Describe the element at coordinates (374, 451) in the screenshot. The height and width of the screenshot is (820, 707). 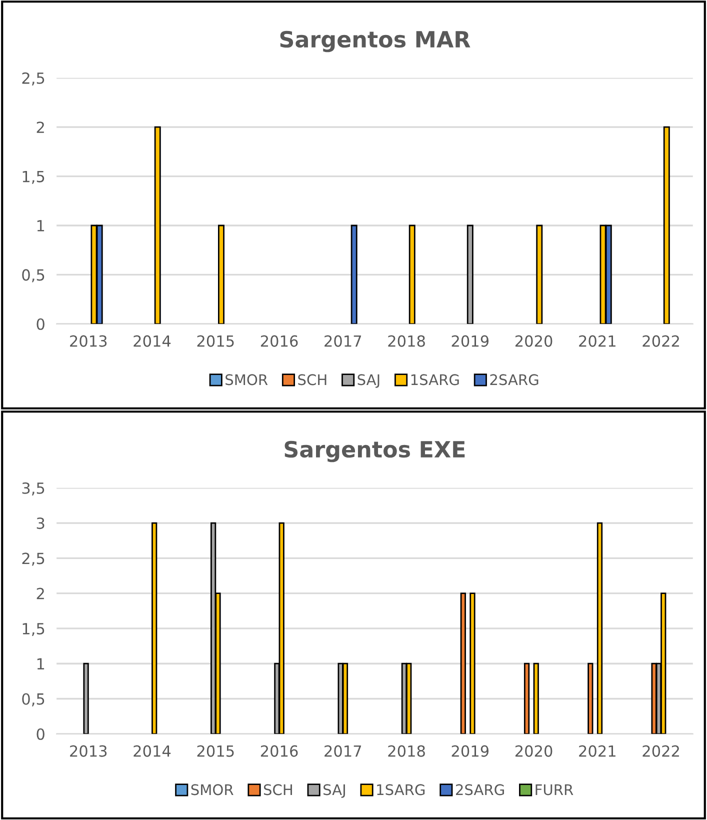
I see `chart-title: Sargentos EXE` at that location.